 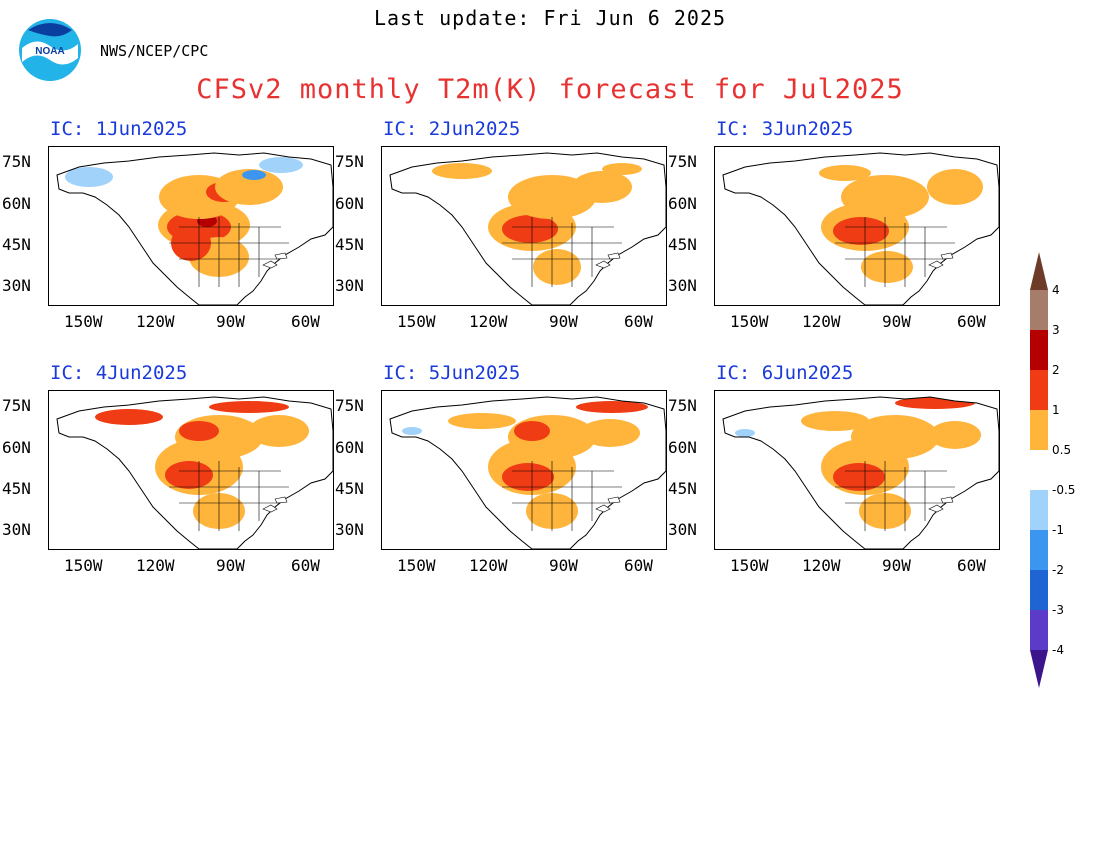 What do you see at coordinates (1063, 490) in the screenshot?
I see `colorbar-label: -0.5` at bounding box center [1063, 490].